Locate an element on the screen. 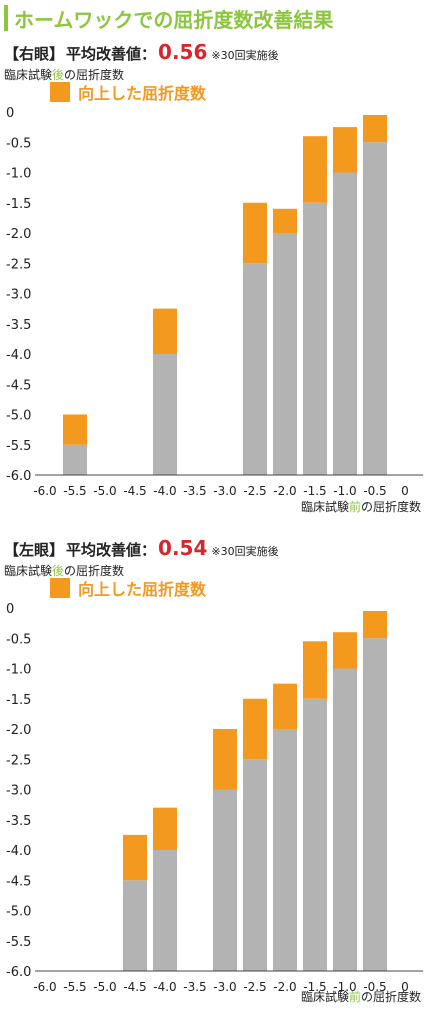  x-tick-label: -6.0 is located at coordinates (44, 987).